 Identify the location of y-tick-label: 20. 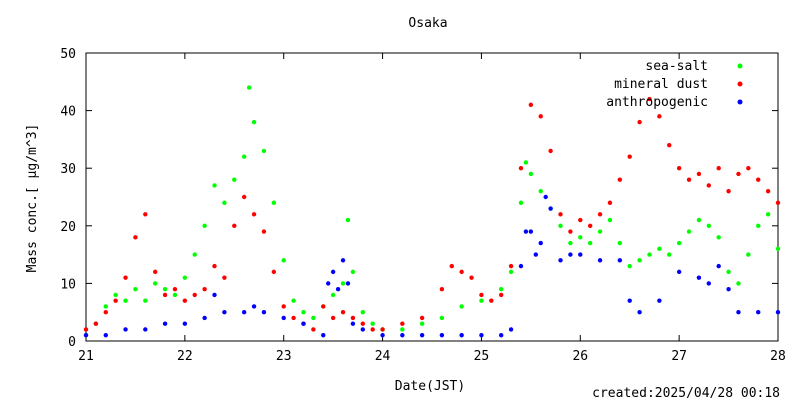
(68, 227).